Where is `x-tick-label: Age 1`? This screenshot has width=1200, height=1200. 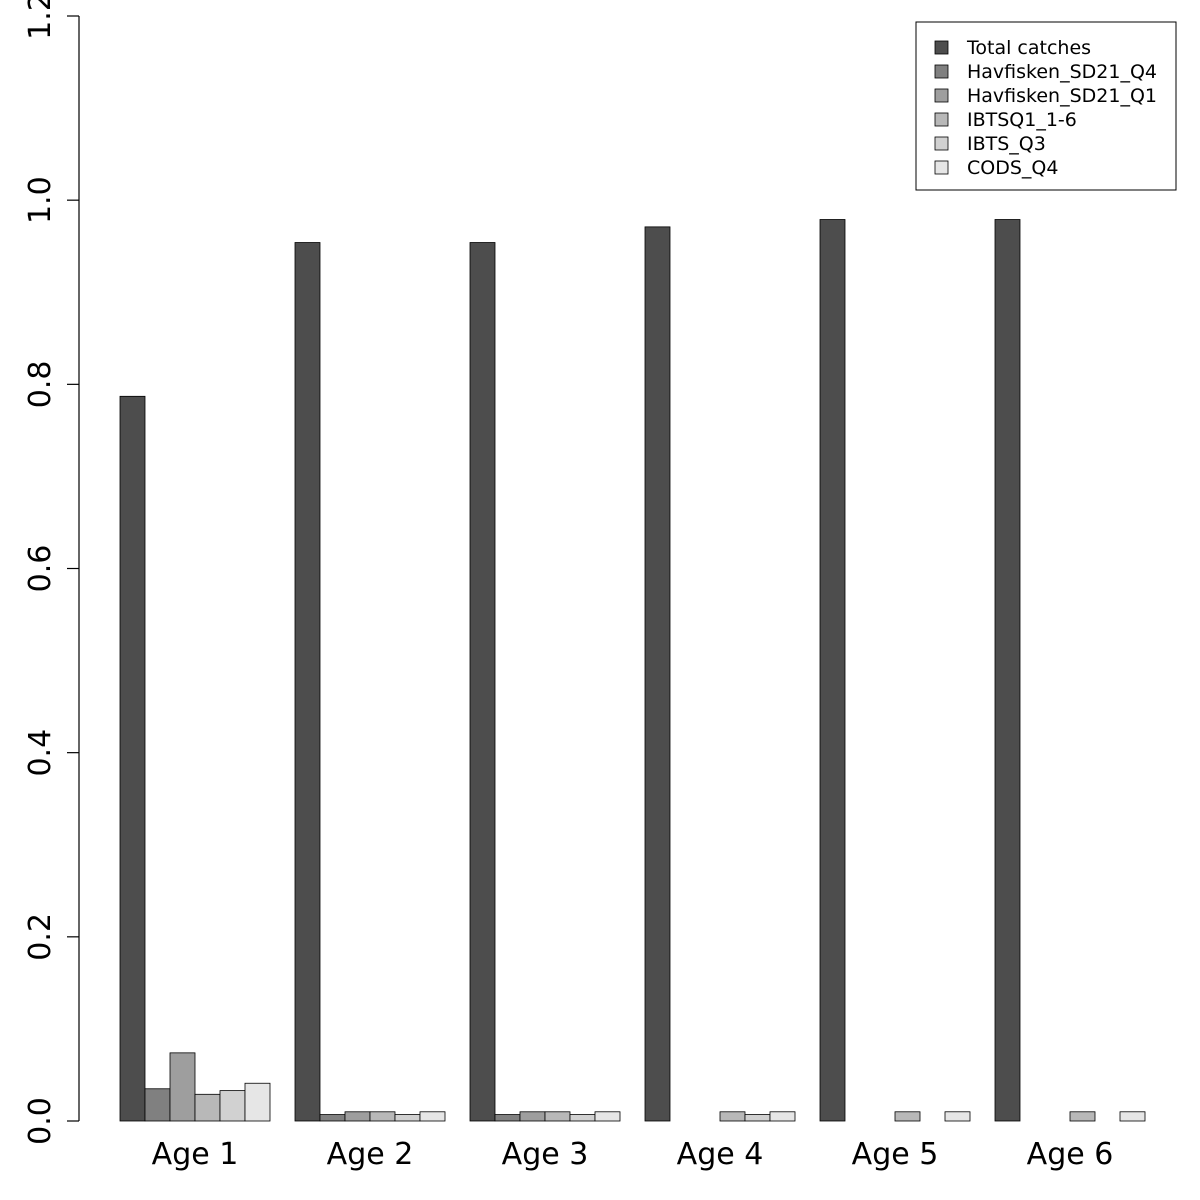 x-tick-label: Age 1 is located at coordinates (195, 1154).